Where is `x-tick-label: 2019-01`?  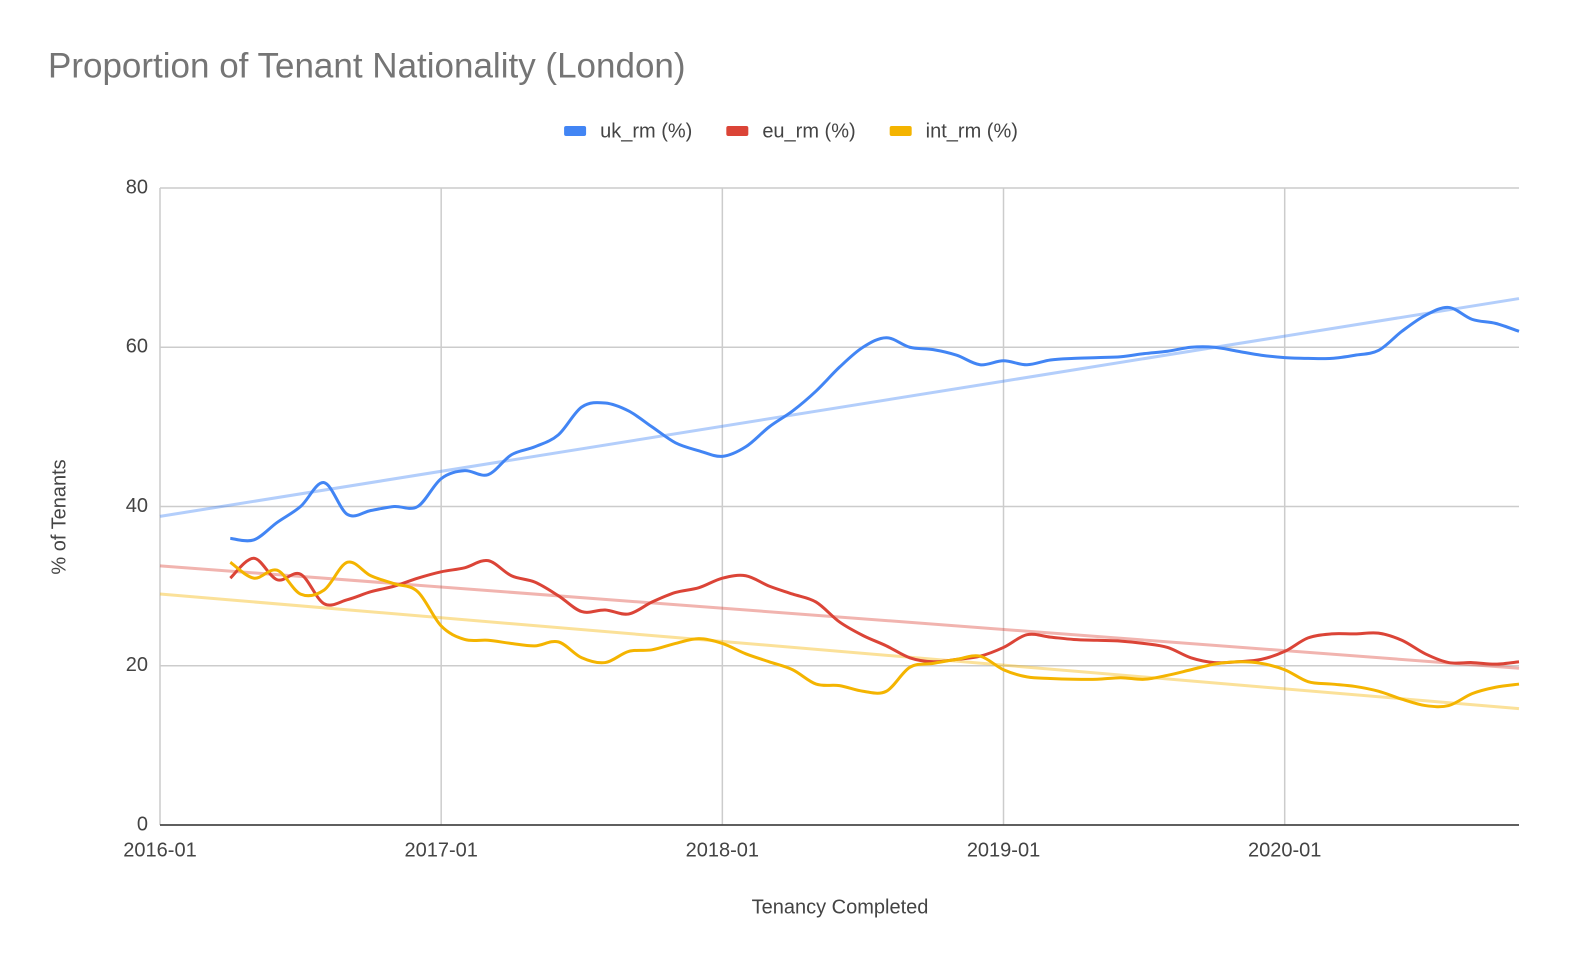
x-tick-label: 2019-01 is located at coordinates (1003, 850).